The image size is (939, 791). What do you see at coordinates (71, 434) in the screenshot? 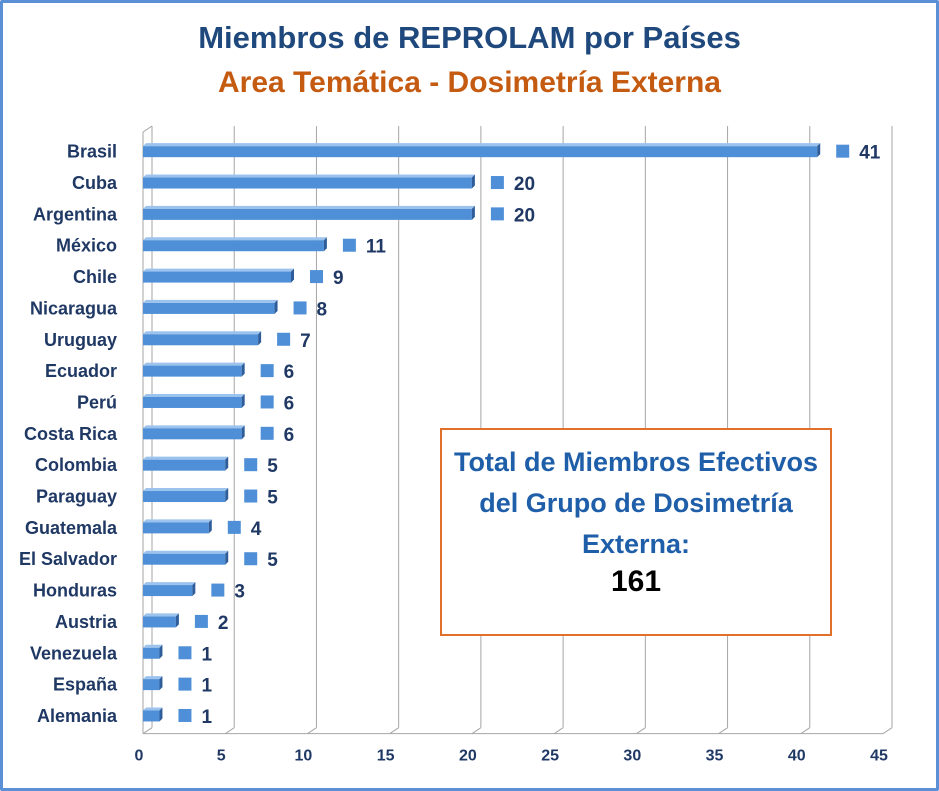
I see `category-label: Costa Rica` at bounding box center [71, 434].